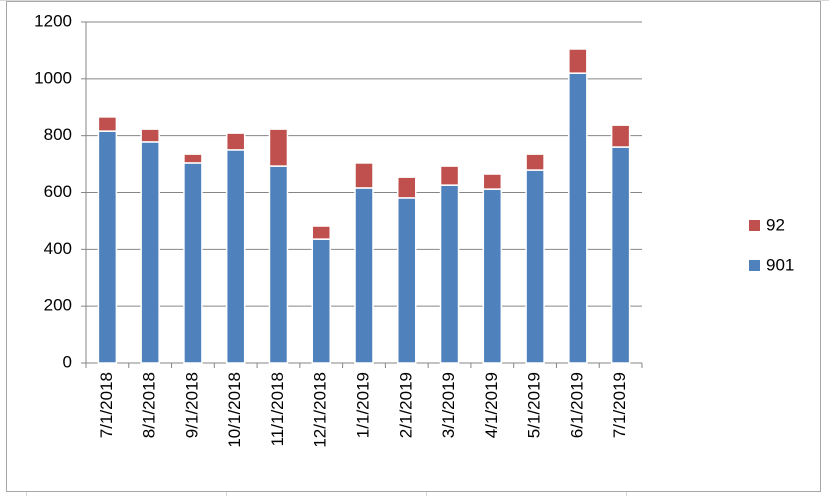 This screenshot has height=496, width=829. Describe the element at coordinates (534, 405) in the screenshot. I see `x-tick-label: 5/1/2019` at that location.